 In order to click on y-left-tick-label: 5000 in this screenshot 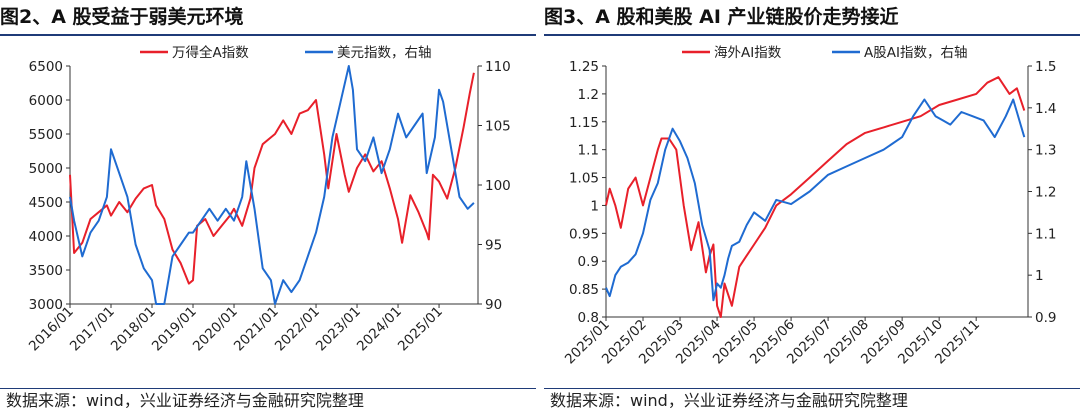, I will do `click(46, 169)`.